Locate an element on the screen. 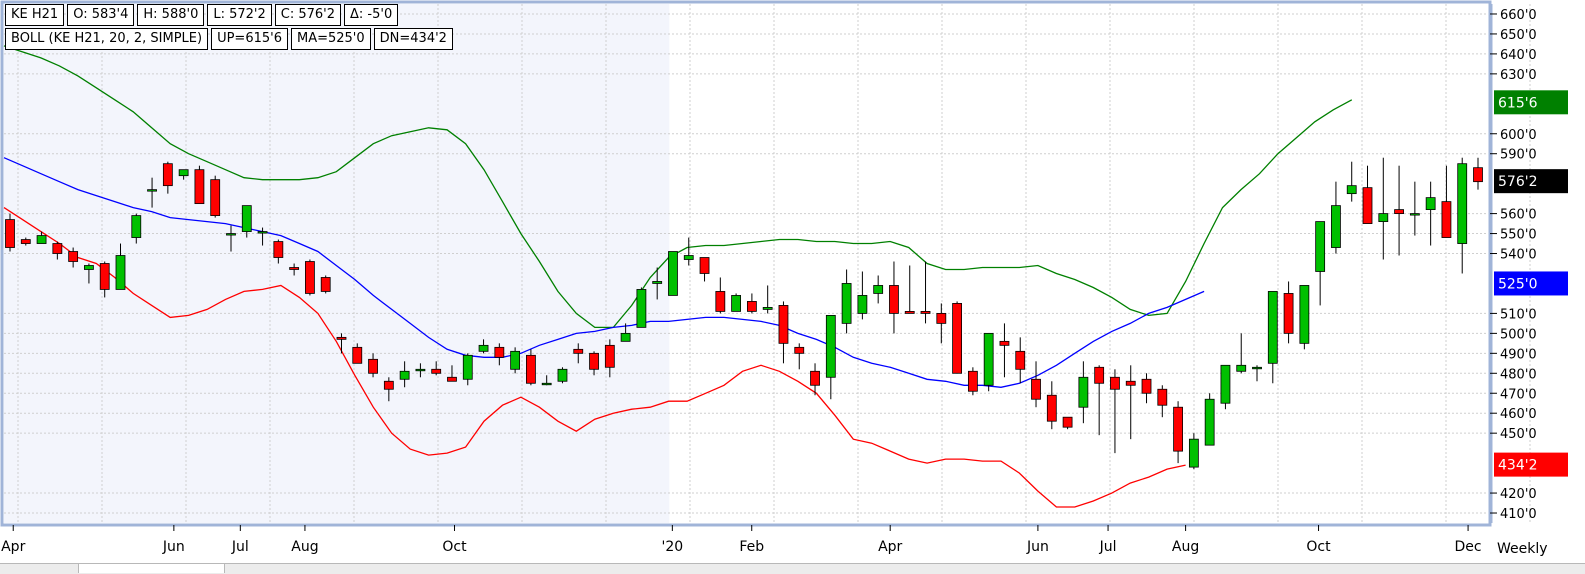 This screenshot has width=1585, height=574. badge-label: 576'2 is located at coordinates (1517, 182).